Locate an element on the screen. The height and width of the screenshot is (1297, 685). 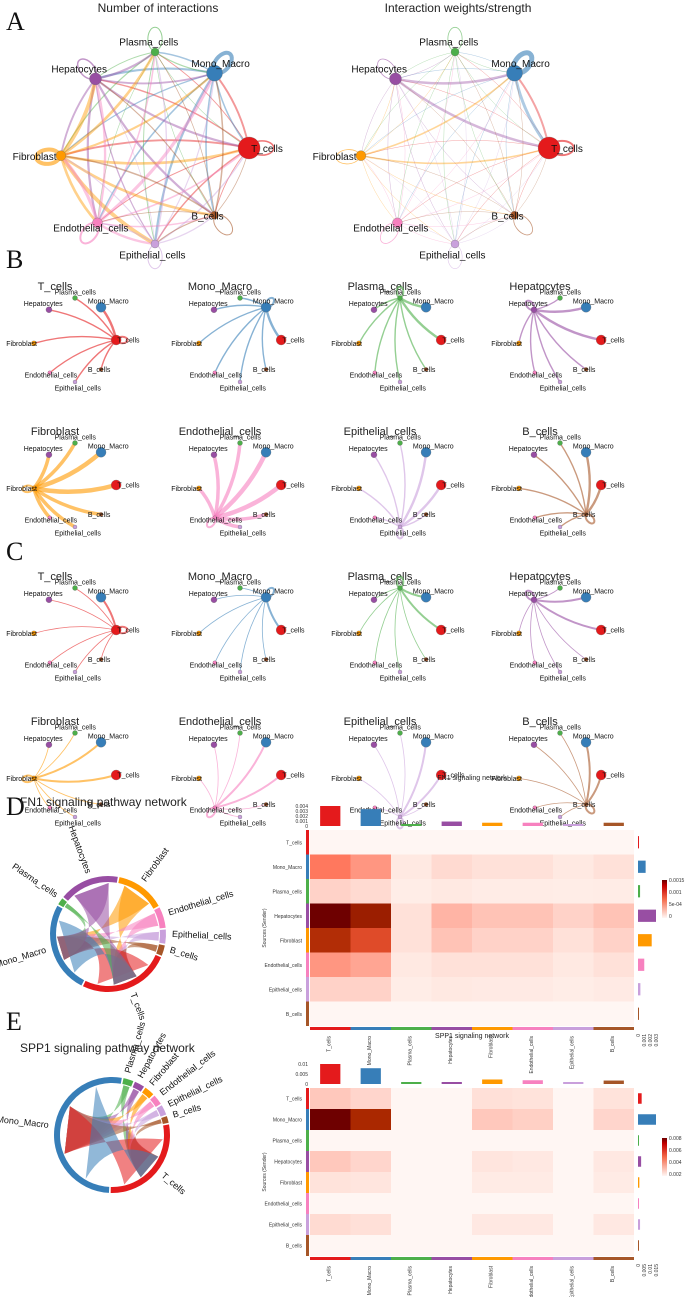
label-Hepatocytes: Hepatocytes is located at coordinates (43, 304).